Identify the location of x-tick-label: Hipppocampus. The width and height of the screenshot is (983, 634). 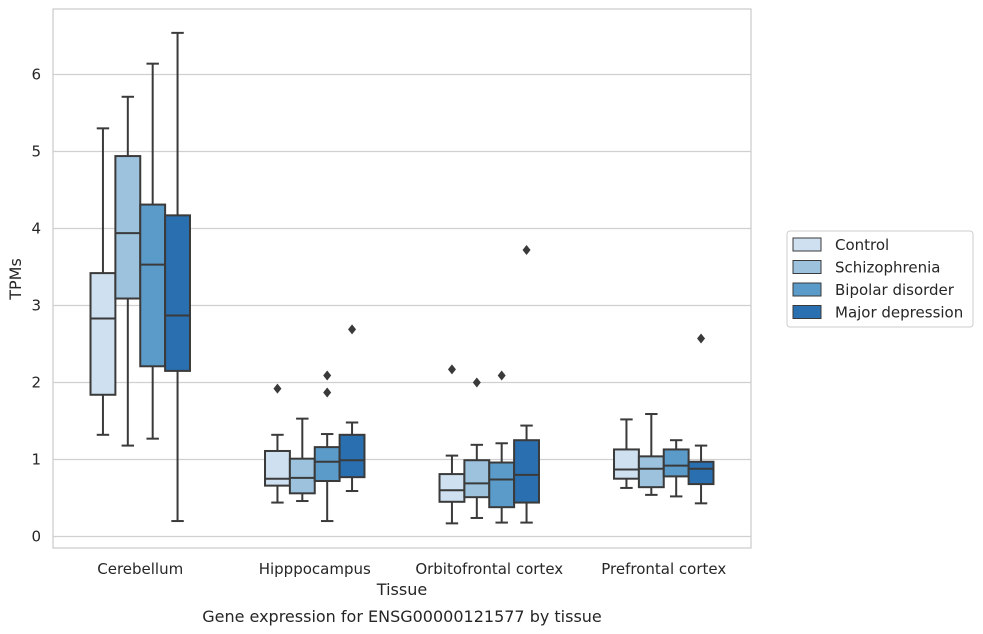
(315, 569).